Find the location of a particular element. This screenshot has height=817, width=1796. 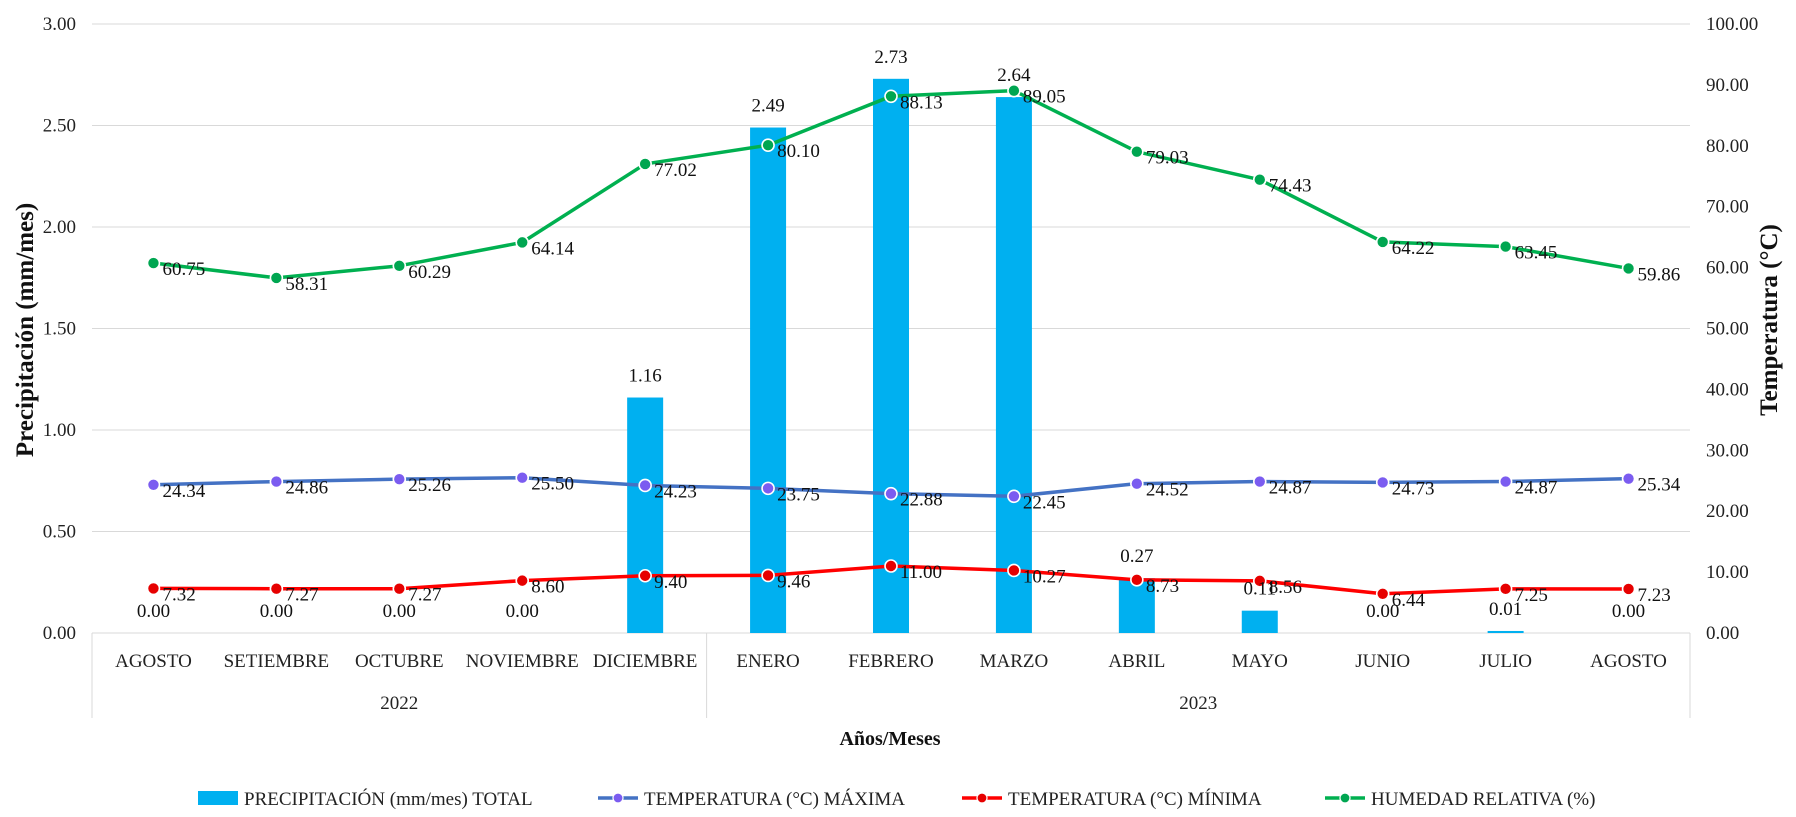

x-tick-label: ENERO is located at coordinates (767, 661).